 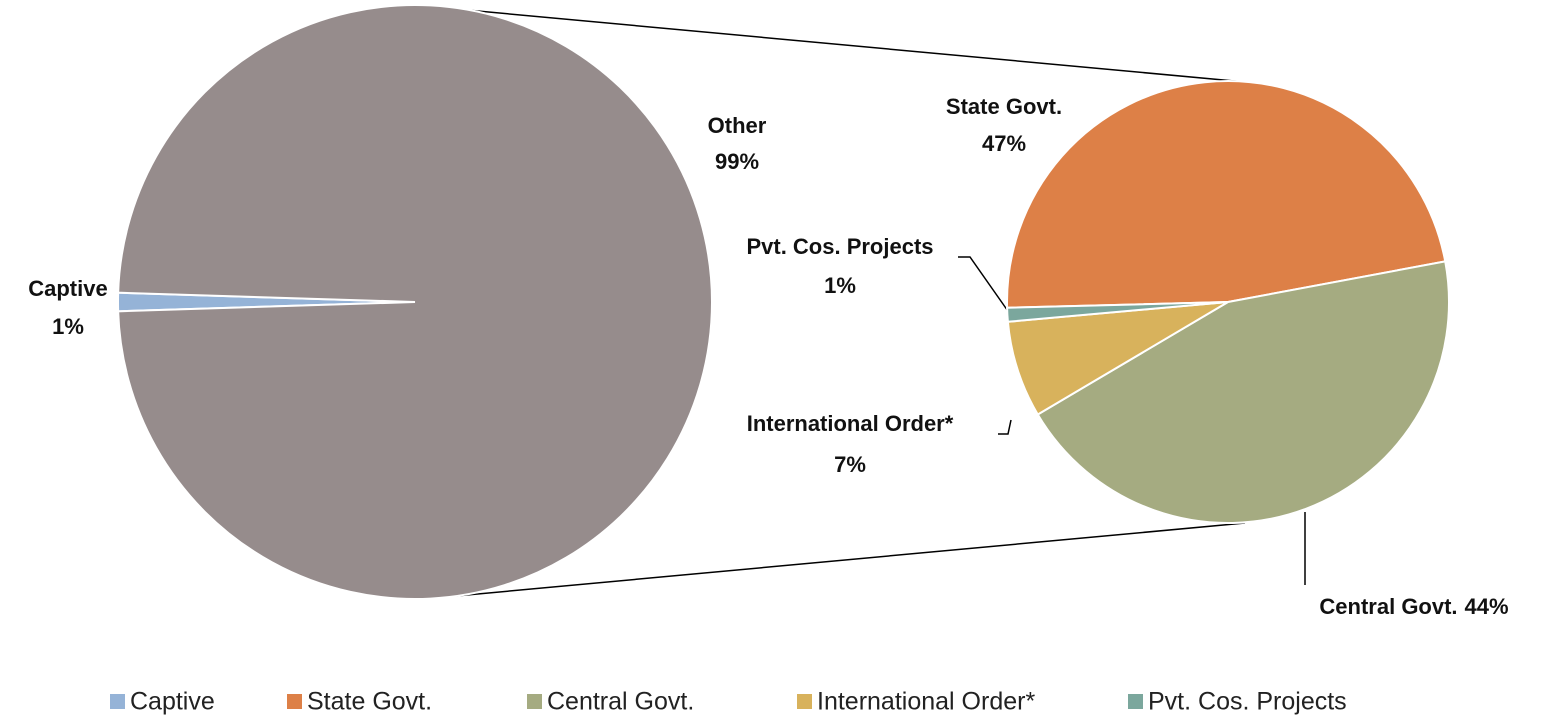 What do you see at coordinates (850, 464) in the screenshot?
I see `slice-label-value: 7%` at bounding box center [850, 464].